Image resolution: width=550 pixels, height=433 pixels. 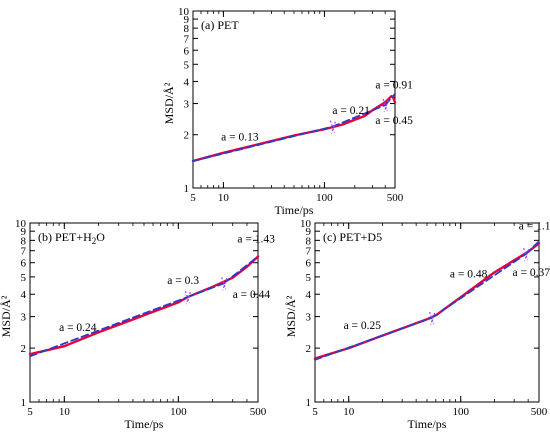 What do you see at coordinates (24, 264) in the screenshot?
I see `panel-b-y-tick-label: 6` at bounding box center [24, 264].